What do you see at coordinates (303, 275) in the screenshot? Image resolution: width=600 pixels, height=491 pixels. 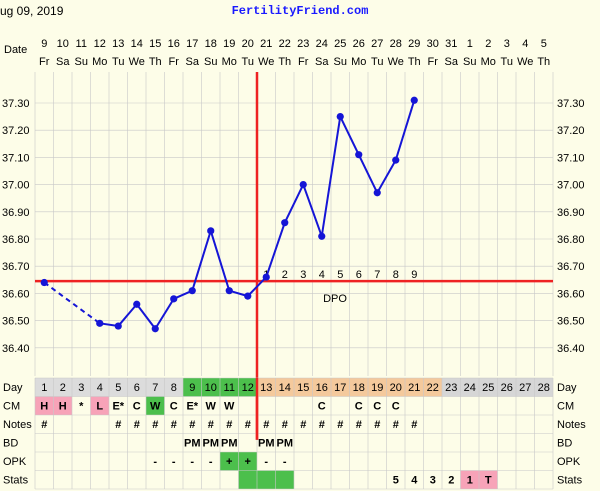 I see `dpo-number: 3` at bounding box center [303, 275].